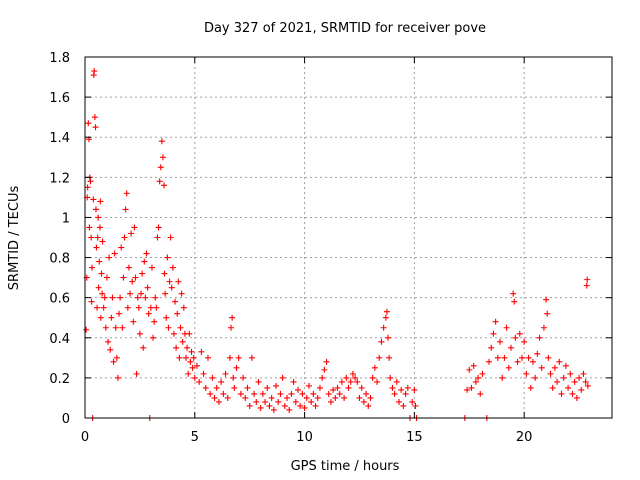  Describe the element at coordinates (195, 437) in the screenshot. I see `x-tick-label: 5` at that location.